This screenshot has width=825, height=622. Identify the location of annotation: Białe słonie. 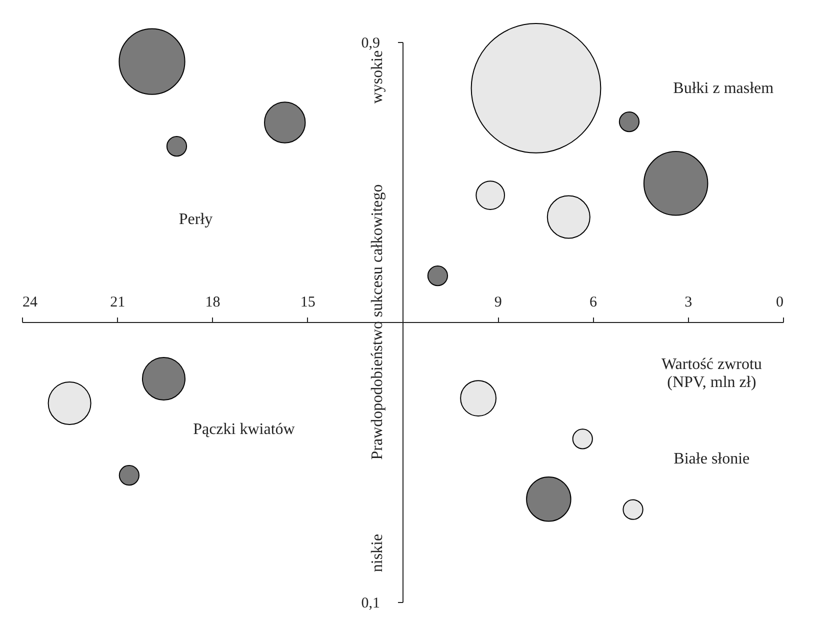
(712, 459).